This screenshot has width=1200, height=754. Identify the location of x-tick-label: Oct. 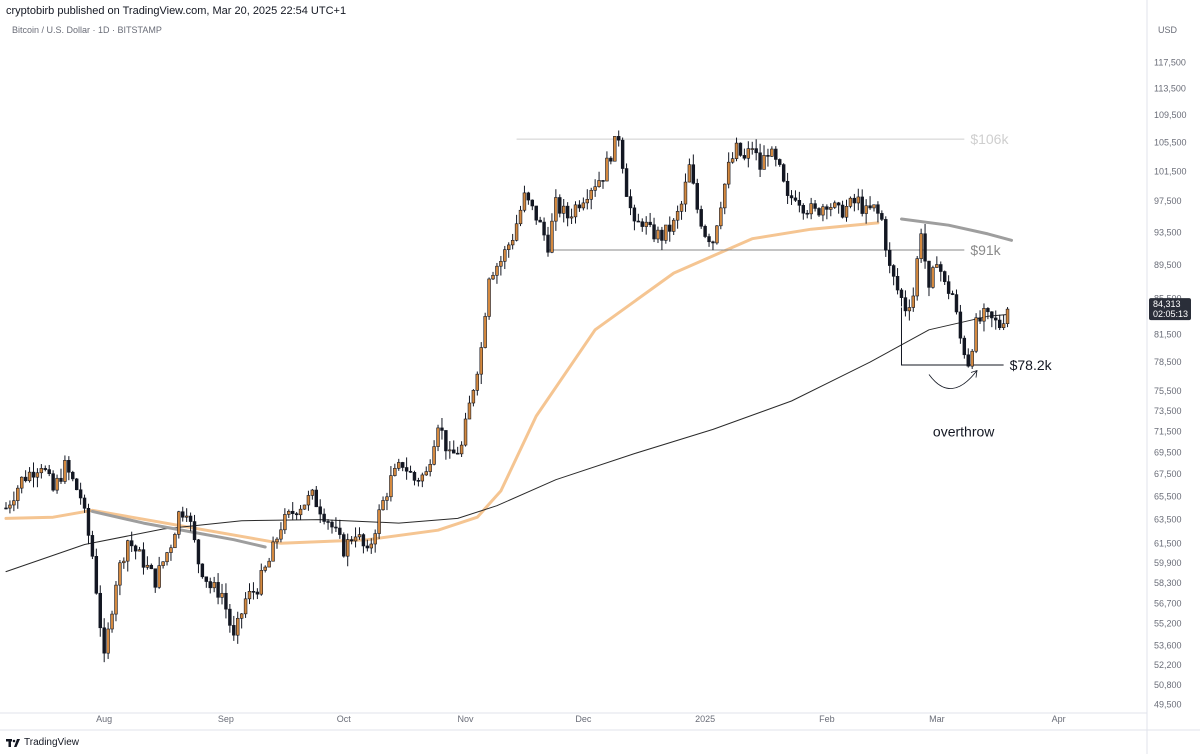
(344, 719).